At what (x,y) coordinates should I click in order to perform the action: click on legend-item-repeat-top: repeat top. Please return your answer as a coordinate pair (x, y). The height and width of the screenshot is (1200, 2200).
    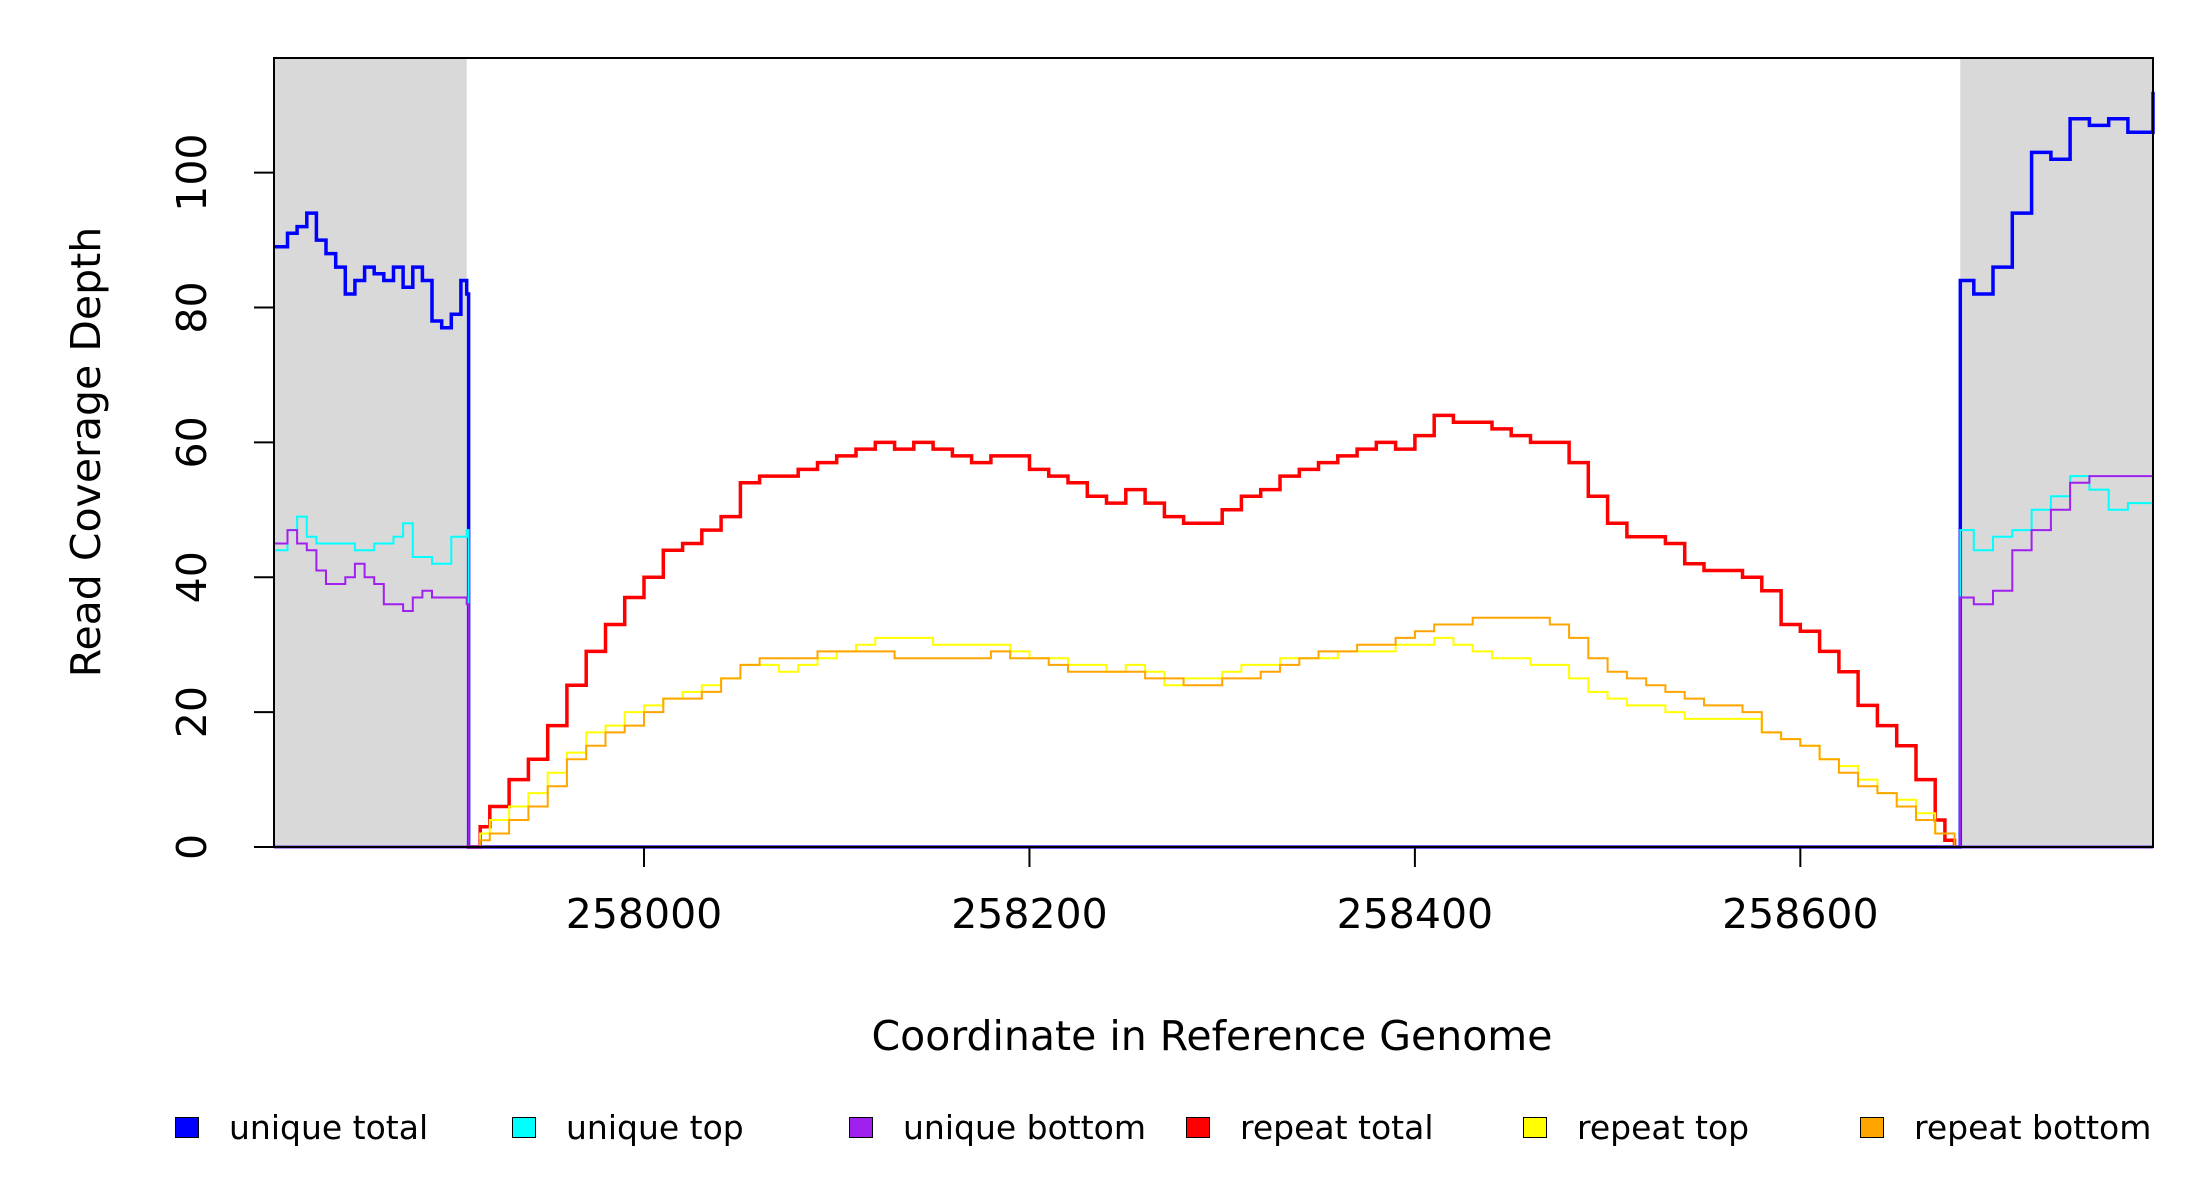
    Looking at the image, I should click on (1636, 1127).